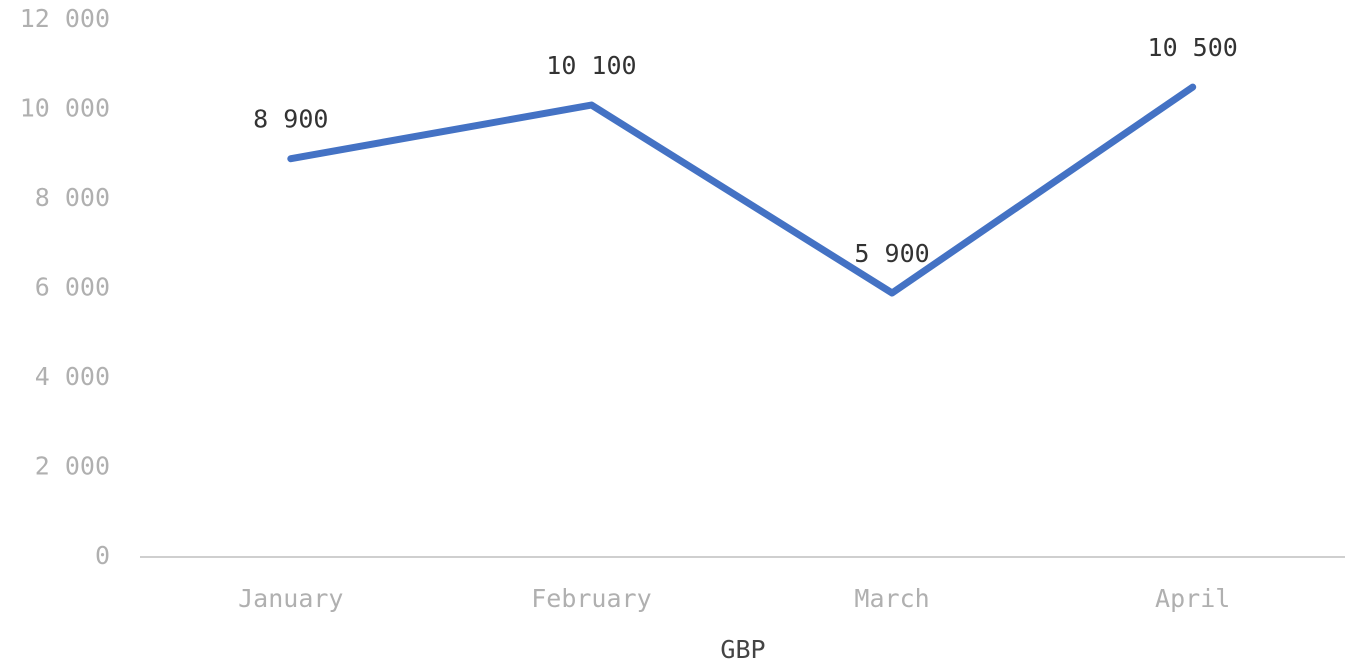  Describe the element at coordinates (591, 598) in the screenshot. I see `x-tick-label: February` at that location.